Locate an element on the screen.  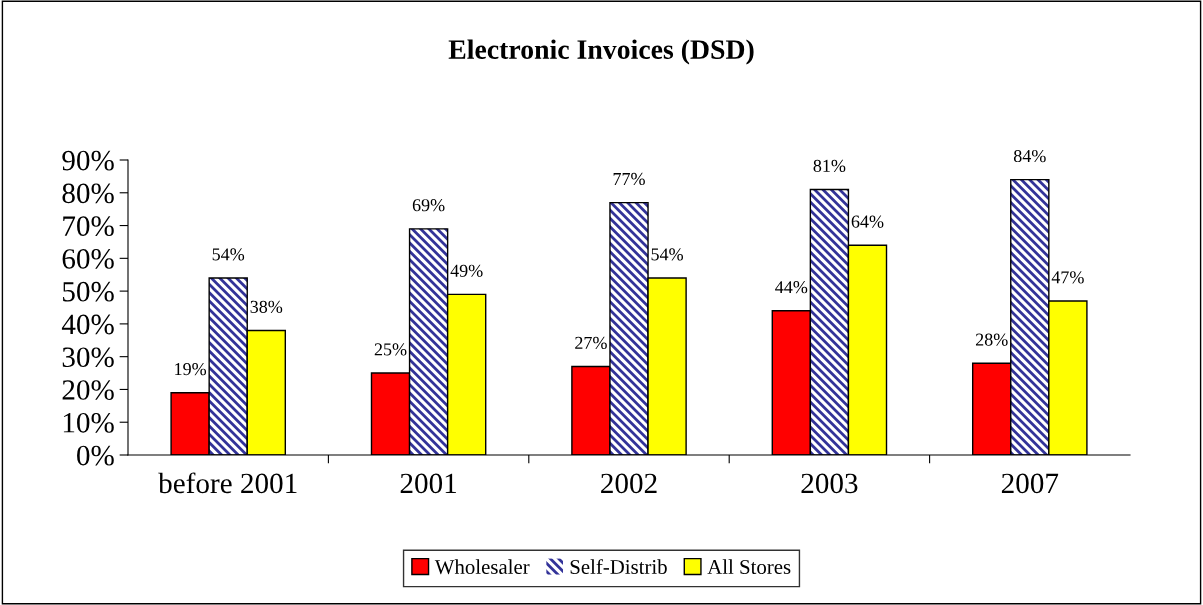
x-tick-label: 2007 is located at coordinates (1030, 483).